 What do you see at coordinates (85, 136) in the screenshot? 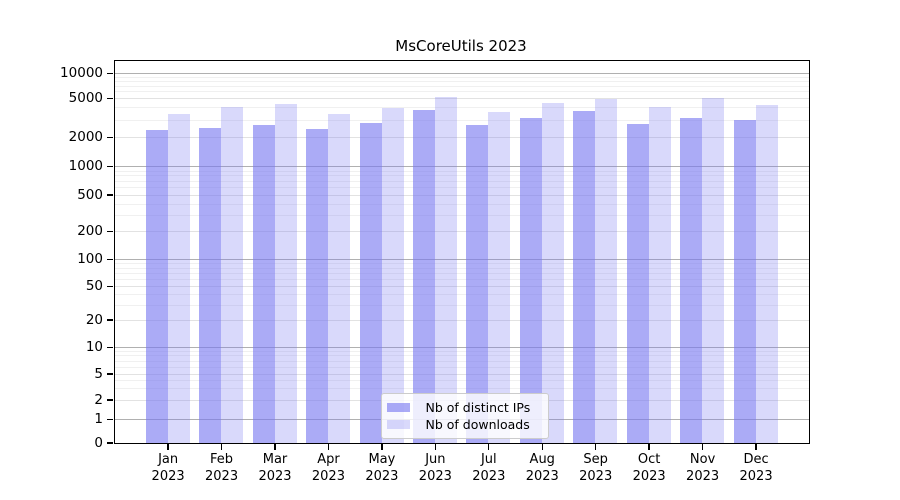
I see `y-tick-label: 2000` at bounding box center [85, 136].